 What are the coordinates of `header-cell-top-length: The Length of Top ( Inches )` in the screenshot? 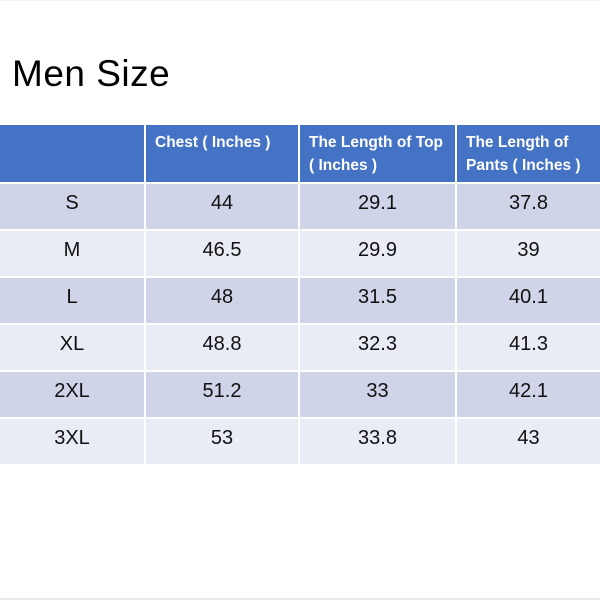 It's located at (378, 154).